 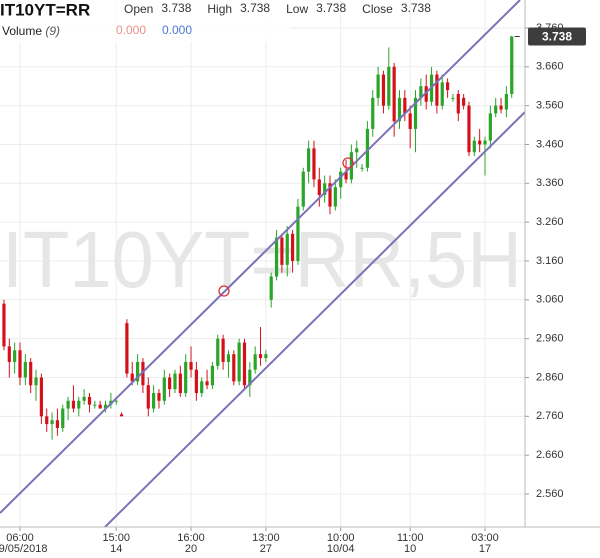 What do you see at coordinates (22, 31) in the screenshot?
I see `volume-name: Volume` at bounding box center [22, 31].